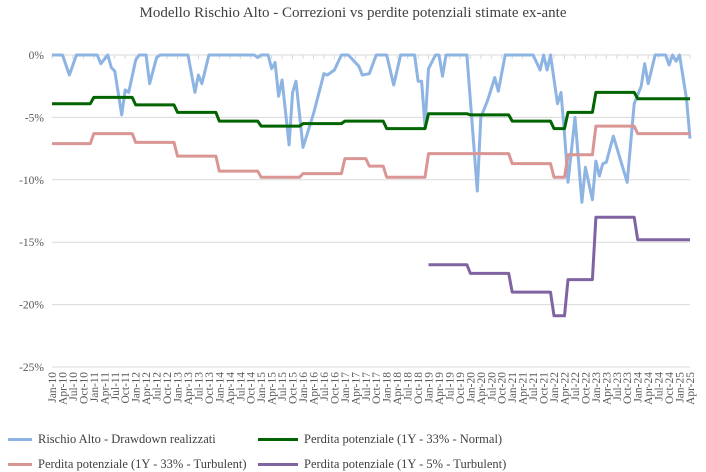 The width and height of the screenshot is (706, 472). What do you see at coordinates (607, 388) in the screenshot?
I see `x-tick-label: Apr-23` at bounding box center [607, 388].